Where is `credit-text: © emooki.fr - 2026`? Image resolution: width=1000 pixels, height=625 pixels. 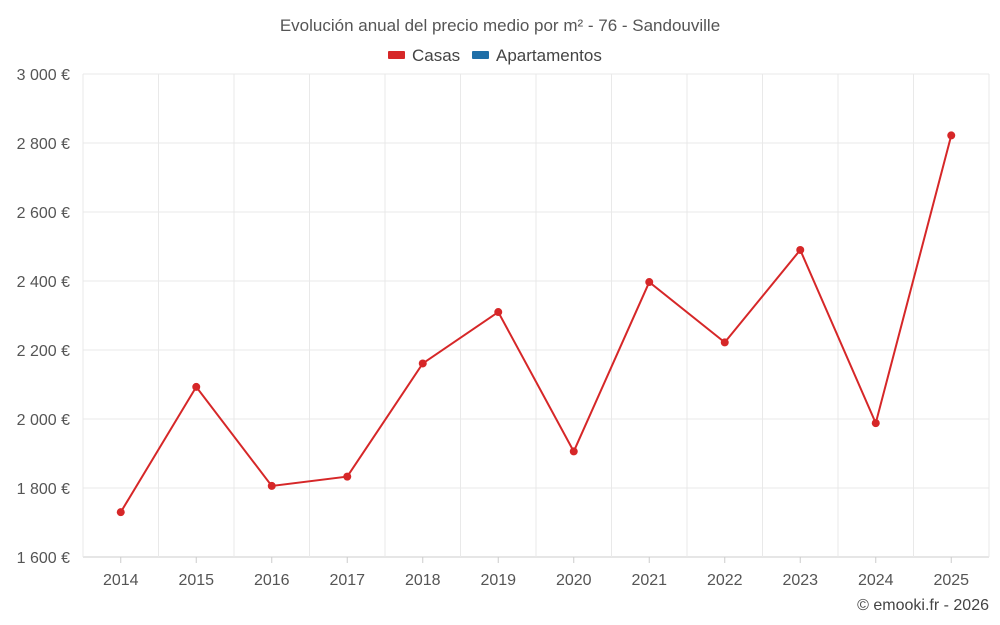
credit-text: © emooki.fr - 2026 is located at coordinates (923, 605).